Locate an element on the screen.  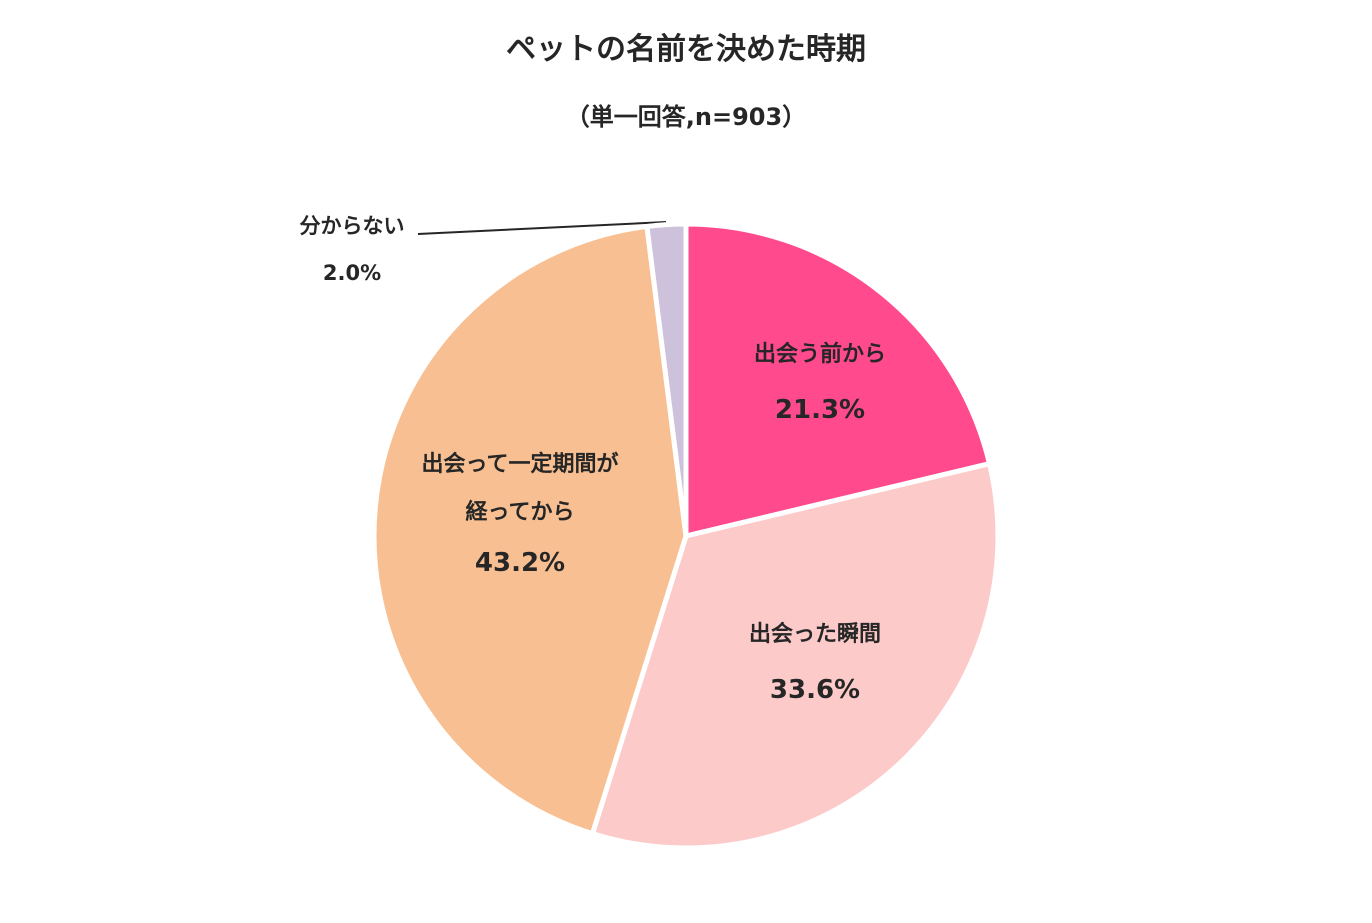
slice-label: 分からない is located at coordinates (352, 226).